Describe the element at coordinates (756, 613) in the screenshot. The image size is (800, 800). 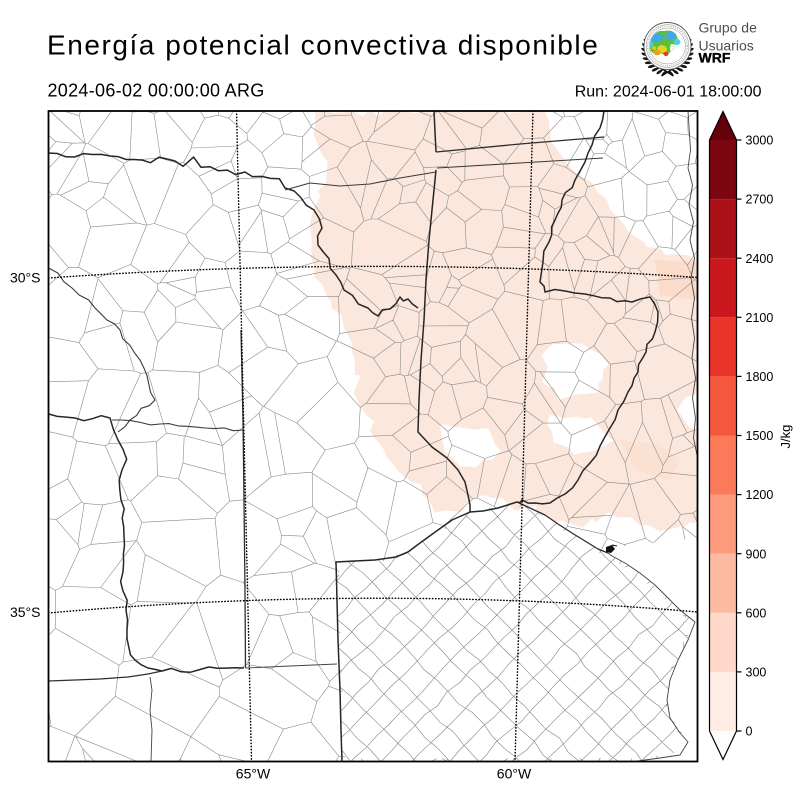
I see `svg-text: 600` at that location.